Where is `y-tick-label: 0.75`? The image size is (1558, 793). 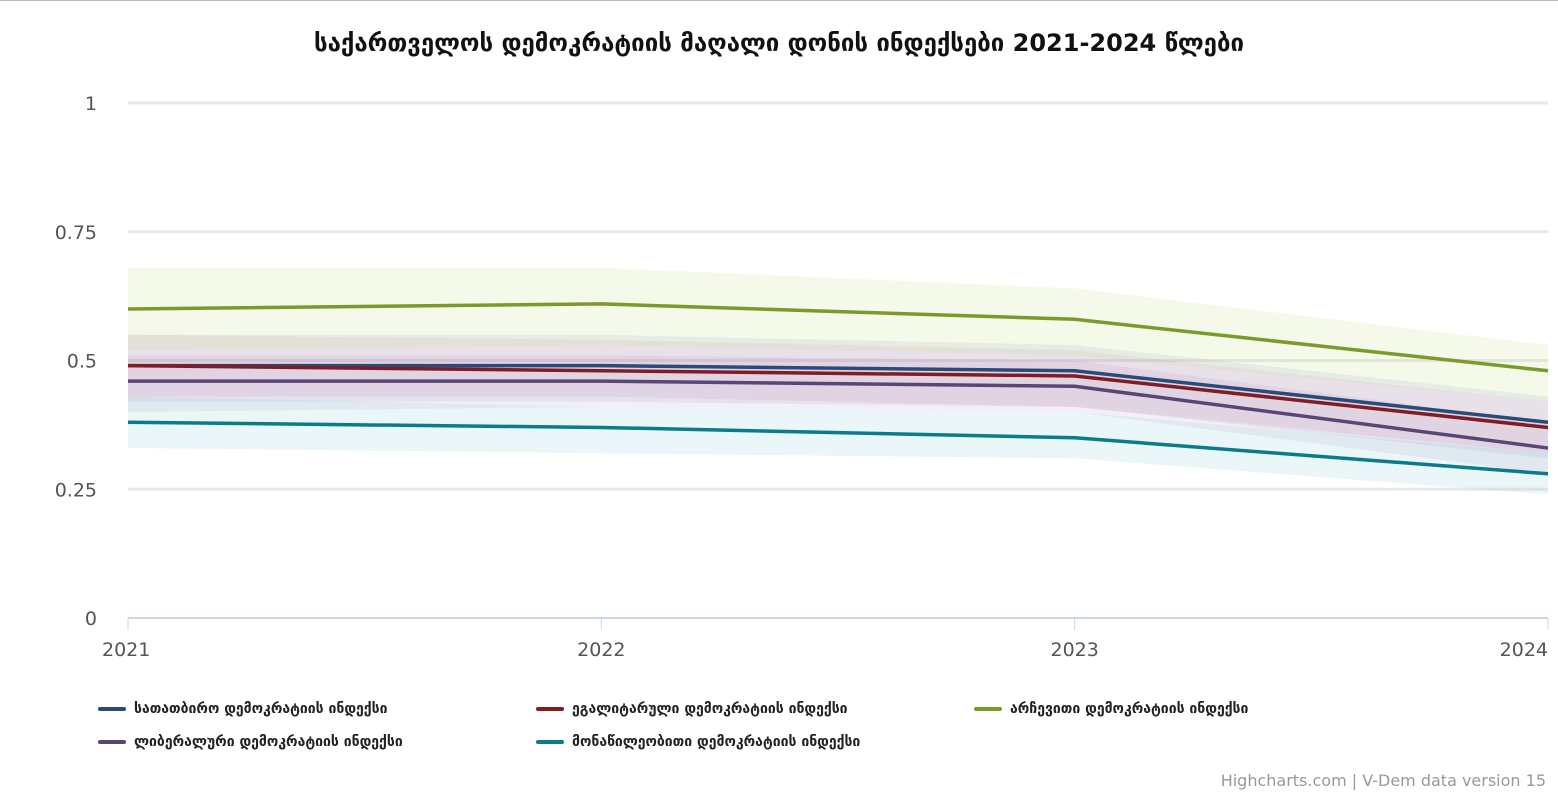 y-tick-label: 0.75 is located at coordinates (76, 233).